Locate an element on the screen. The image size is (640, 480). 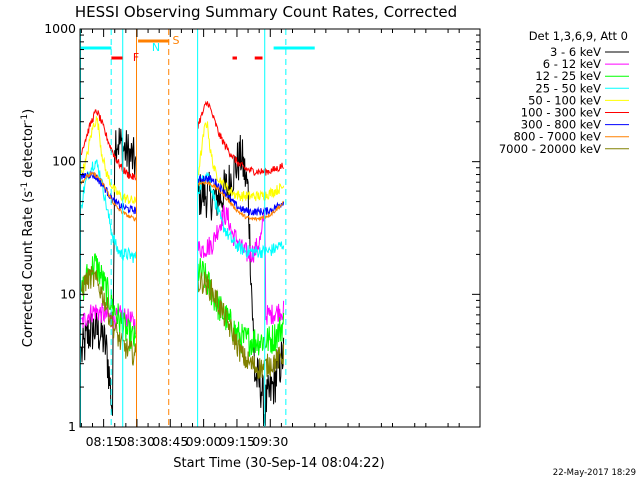
x-tick-label-1: 08:30 is located at coordinates (137, 441).